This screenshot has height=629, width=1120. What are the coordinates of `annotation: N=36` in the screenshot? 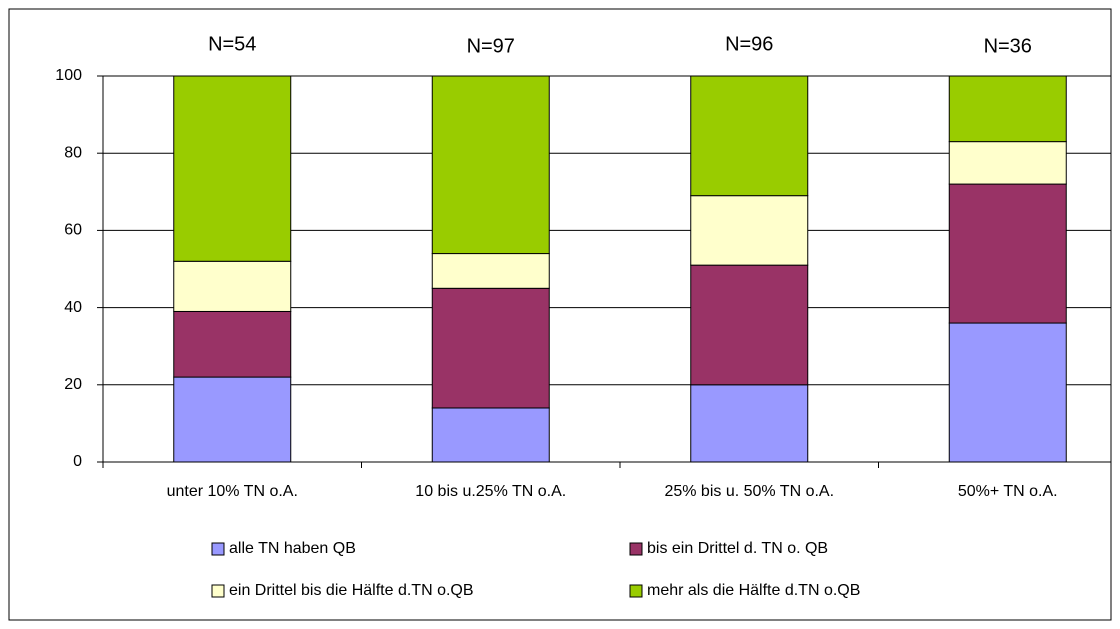 It's located at (1008, 46).